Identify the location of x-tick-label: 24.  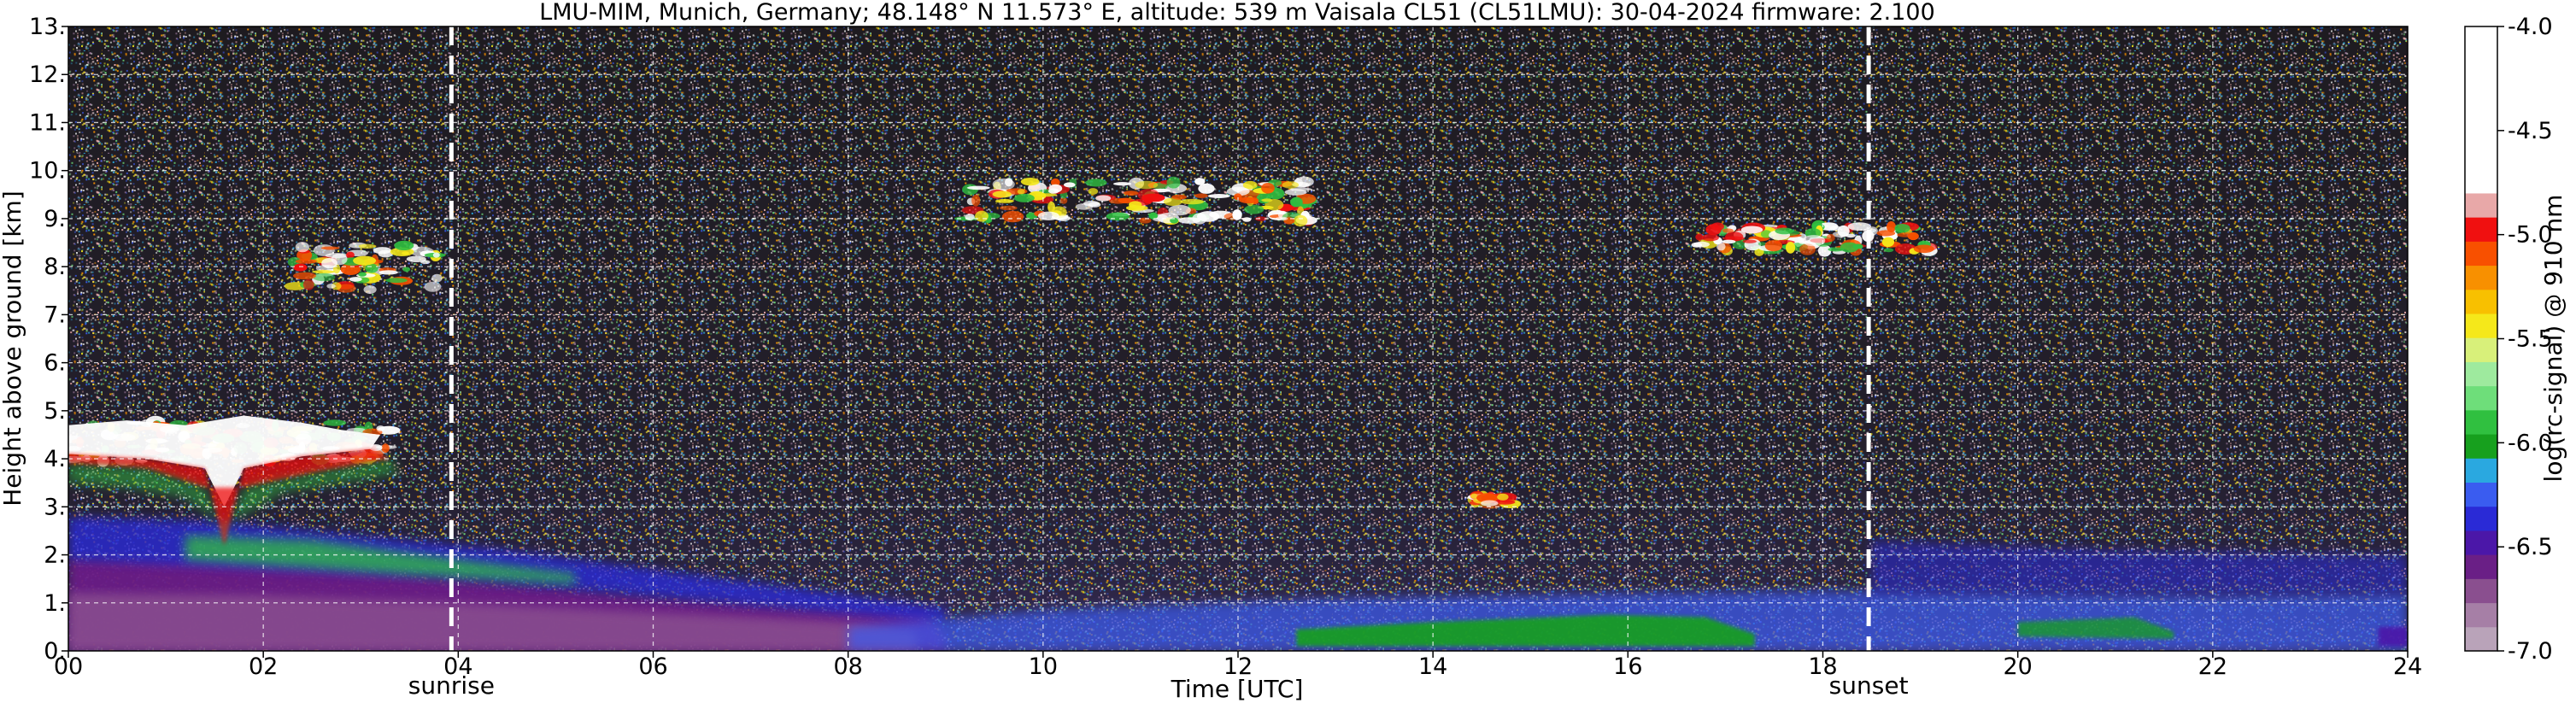
(2407, 666).